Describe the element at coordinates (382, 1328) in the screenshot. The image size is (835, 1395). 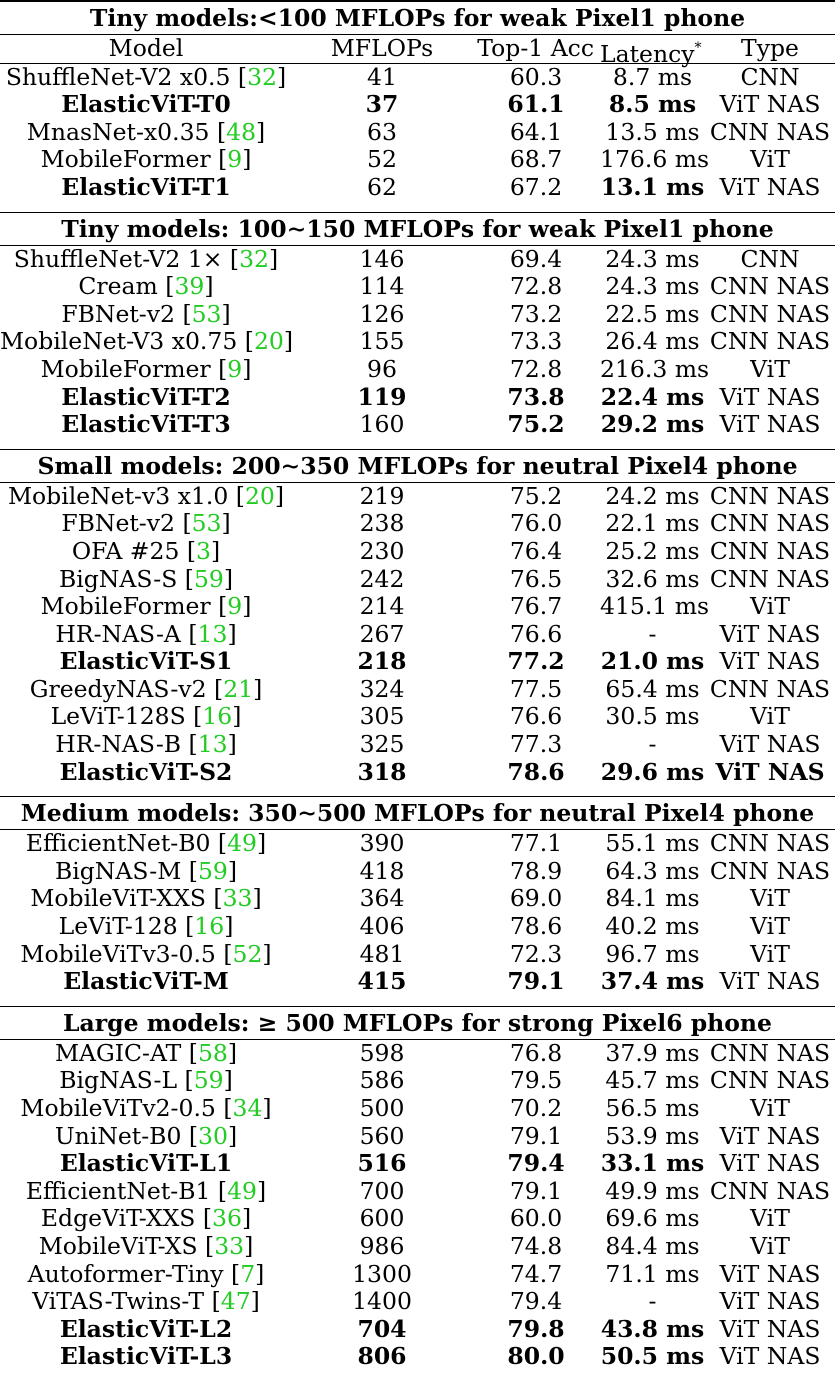
I see `mflops-cell: 704` at that location.